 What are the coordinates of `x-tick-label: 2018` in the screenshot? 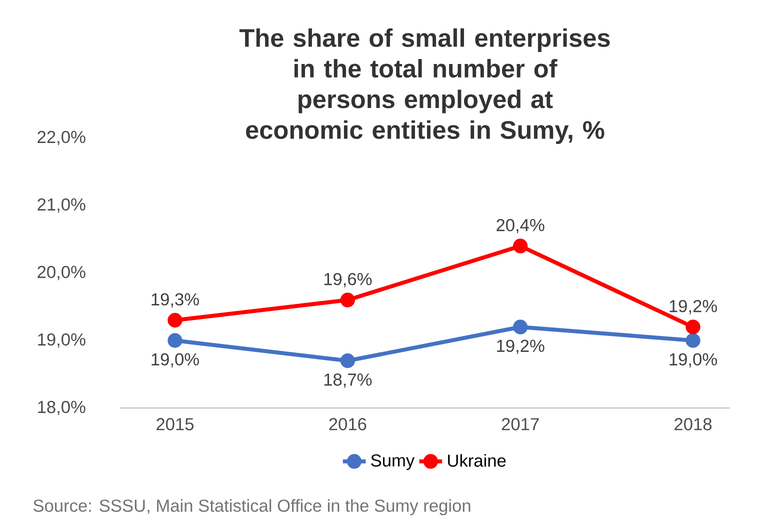 It's located at (693, 424).